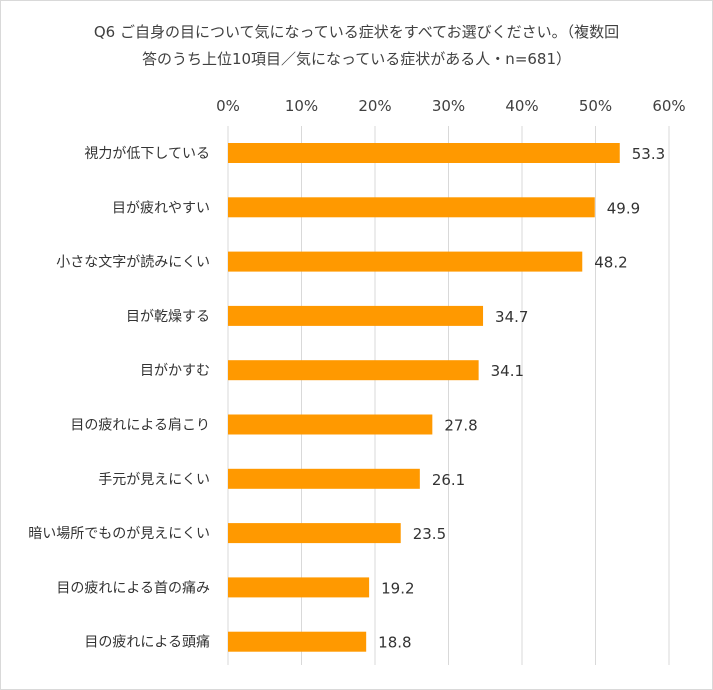 The height and width of the screenshot is (690, 713). Describe the element at coordinates (356, 32) in the screenshot. I see `chart-title-line-1: Q6 ご自身の目について気になっている症状をすべてお選びください。（複数回` at that location.